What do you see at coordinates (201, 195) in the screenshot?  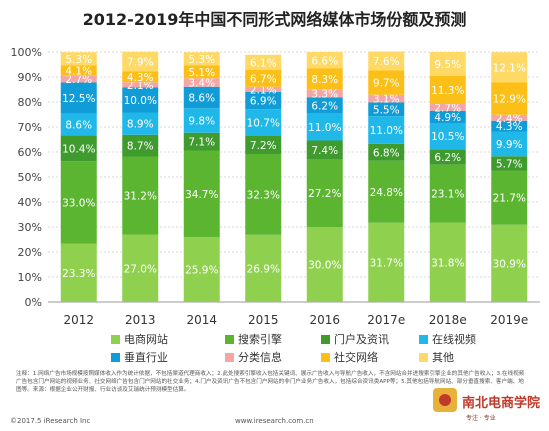 I see `data-label: 34.7%` at bounding box center [201, 195].